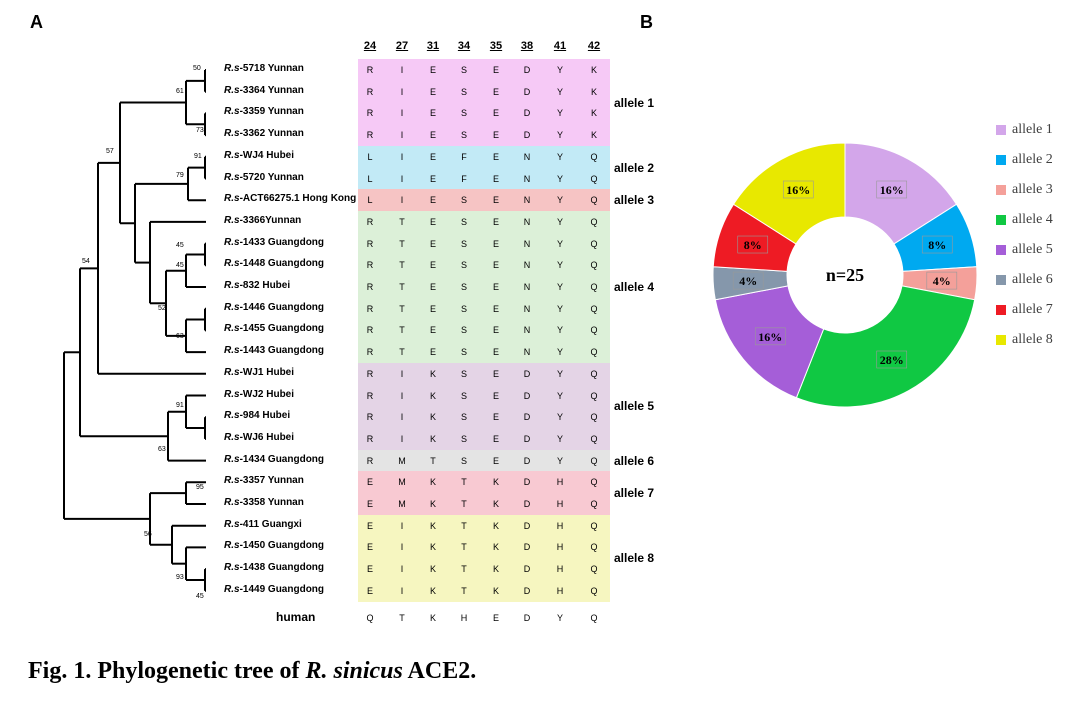  What do you see at coordinates (594, 46) in the screenshot?
I see `position-header: 42` at bounding box center [594, 46].